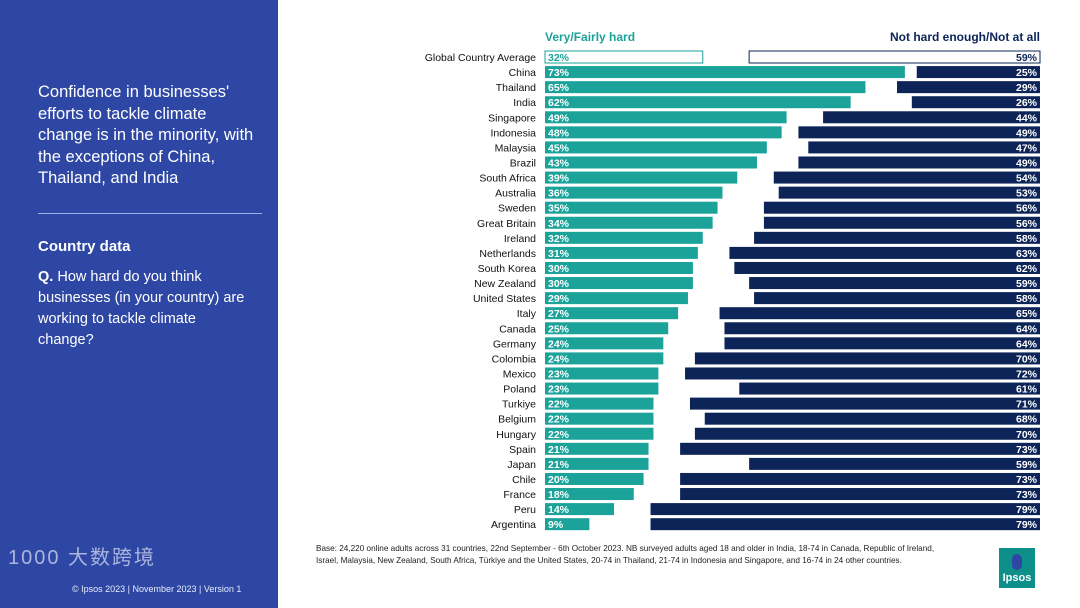  I want to click on category-label: Japan, so click(521, 465).